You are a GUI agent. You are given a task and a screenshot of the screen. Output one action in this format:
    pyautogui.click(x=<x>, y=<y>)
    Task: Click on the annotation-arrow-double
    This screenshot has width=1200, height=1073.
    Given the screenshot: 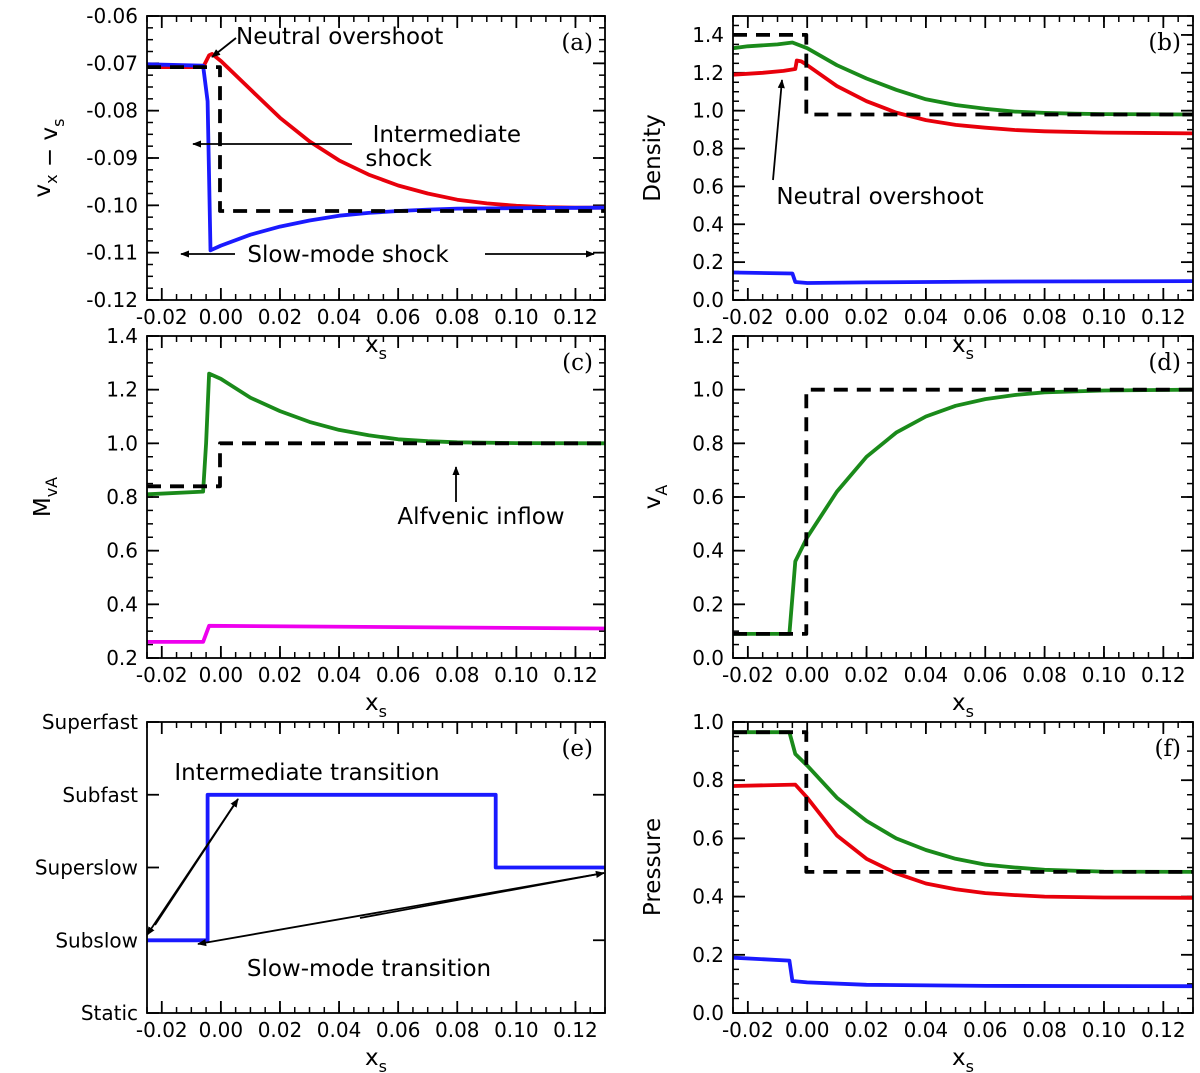 What is the action you would take?
    pyautogui.click(x=401, y=909)
    